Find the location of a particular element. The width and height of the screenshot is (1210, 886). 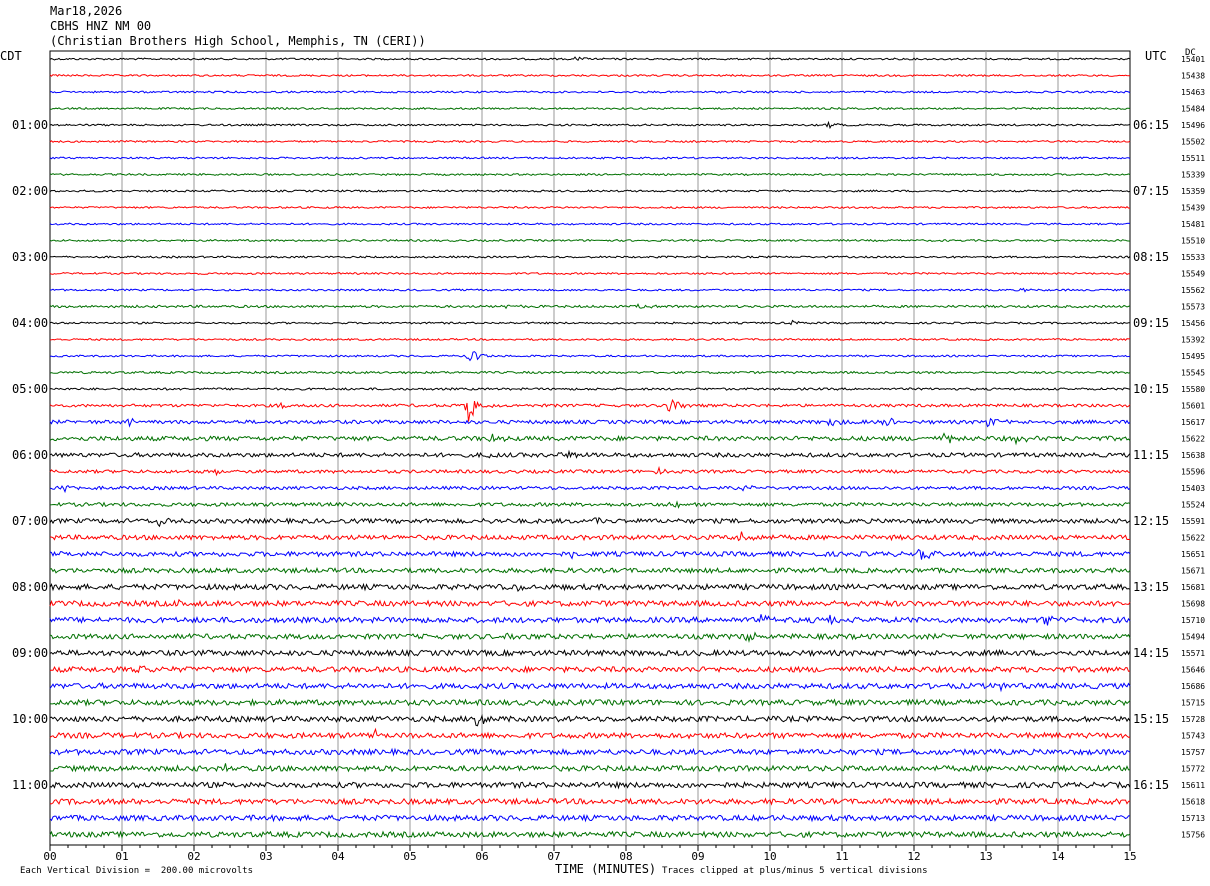

x-tick-label: 12 is located at coordinates (913, 856).